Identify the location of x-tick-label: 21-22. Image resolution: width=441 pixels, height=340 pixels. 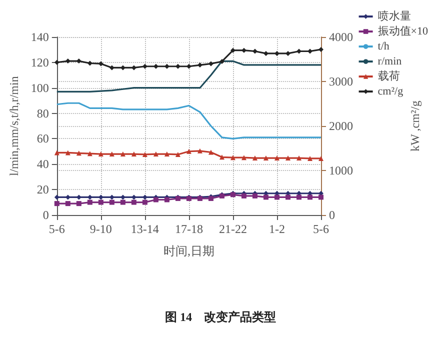
(232, 229).